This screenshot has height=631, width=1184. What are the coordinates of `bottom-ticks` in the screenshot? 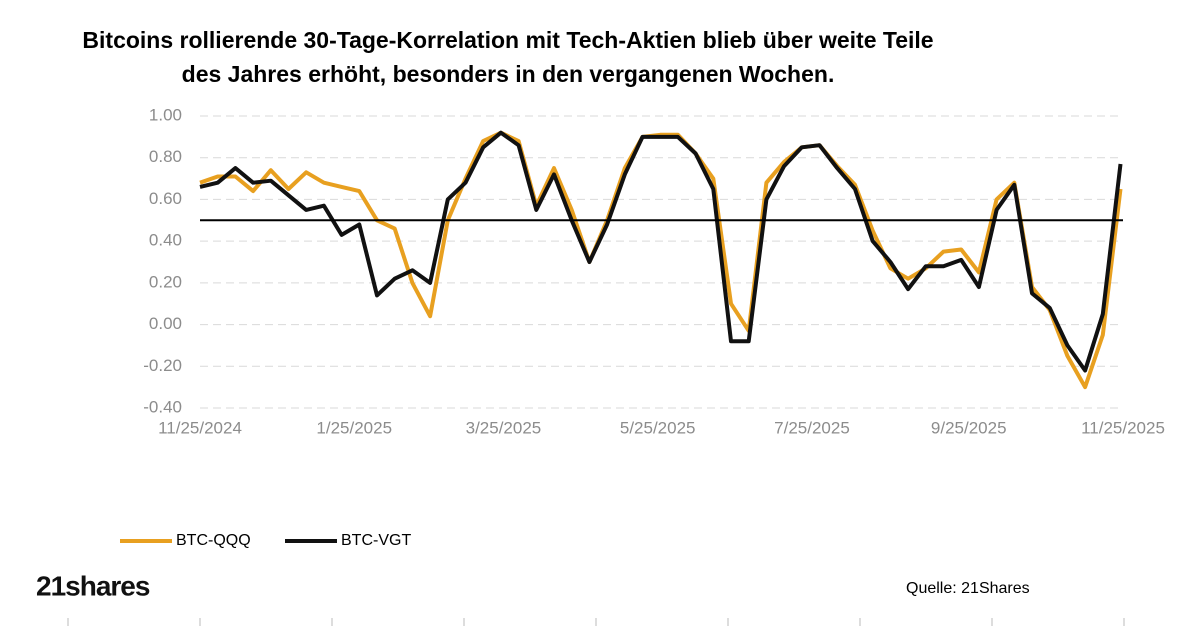 It's located at (596, 622).